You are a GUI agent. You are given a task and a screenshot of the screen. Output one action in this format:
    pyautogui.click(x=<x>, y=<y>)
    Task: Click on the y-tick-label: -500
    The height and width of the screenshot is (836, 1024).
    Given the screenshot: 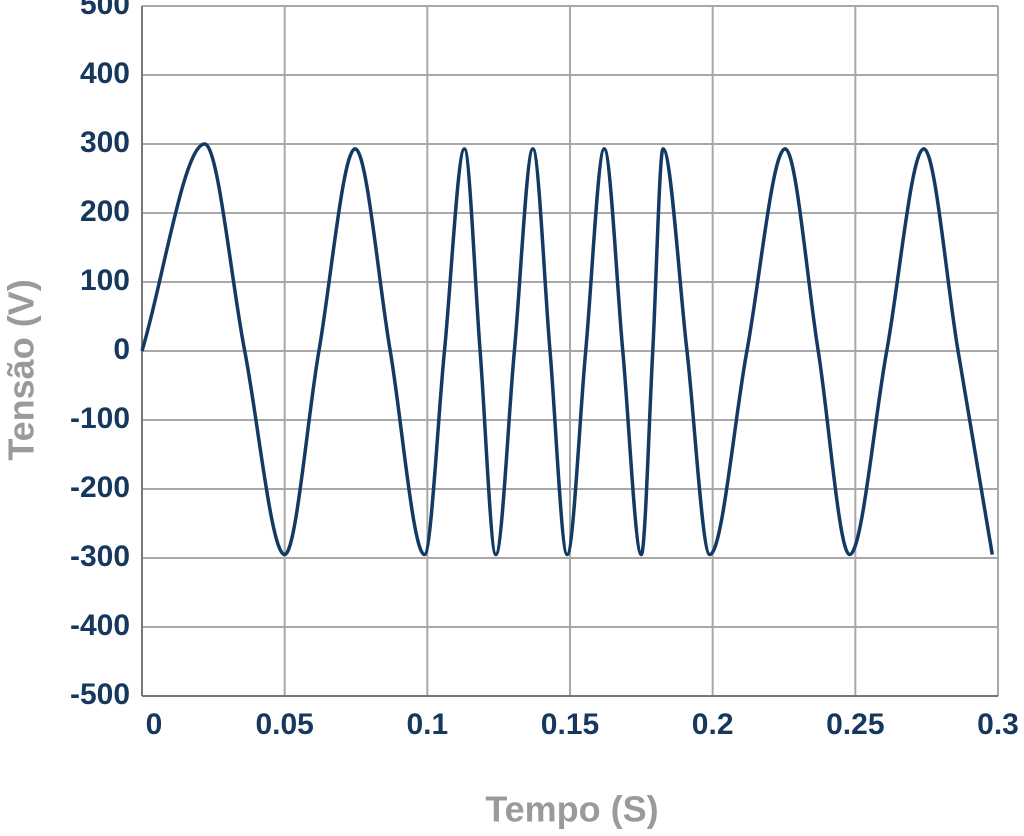 What is the action you would take?
    pyautogui.click(x=100, y=694)
    